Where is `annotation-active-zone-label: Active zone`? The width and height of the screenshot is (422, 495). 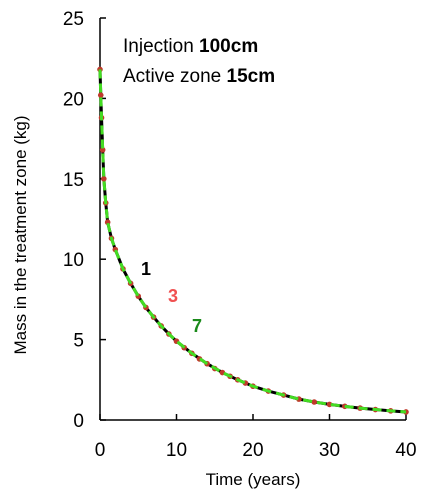
annotation-active-zone-label: Active zone is located at coordinates (175, 76).